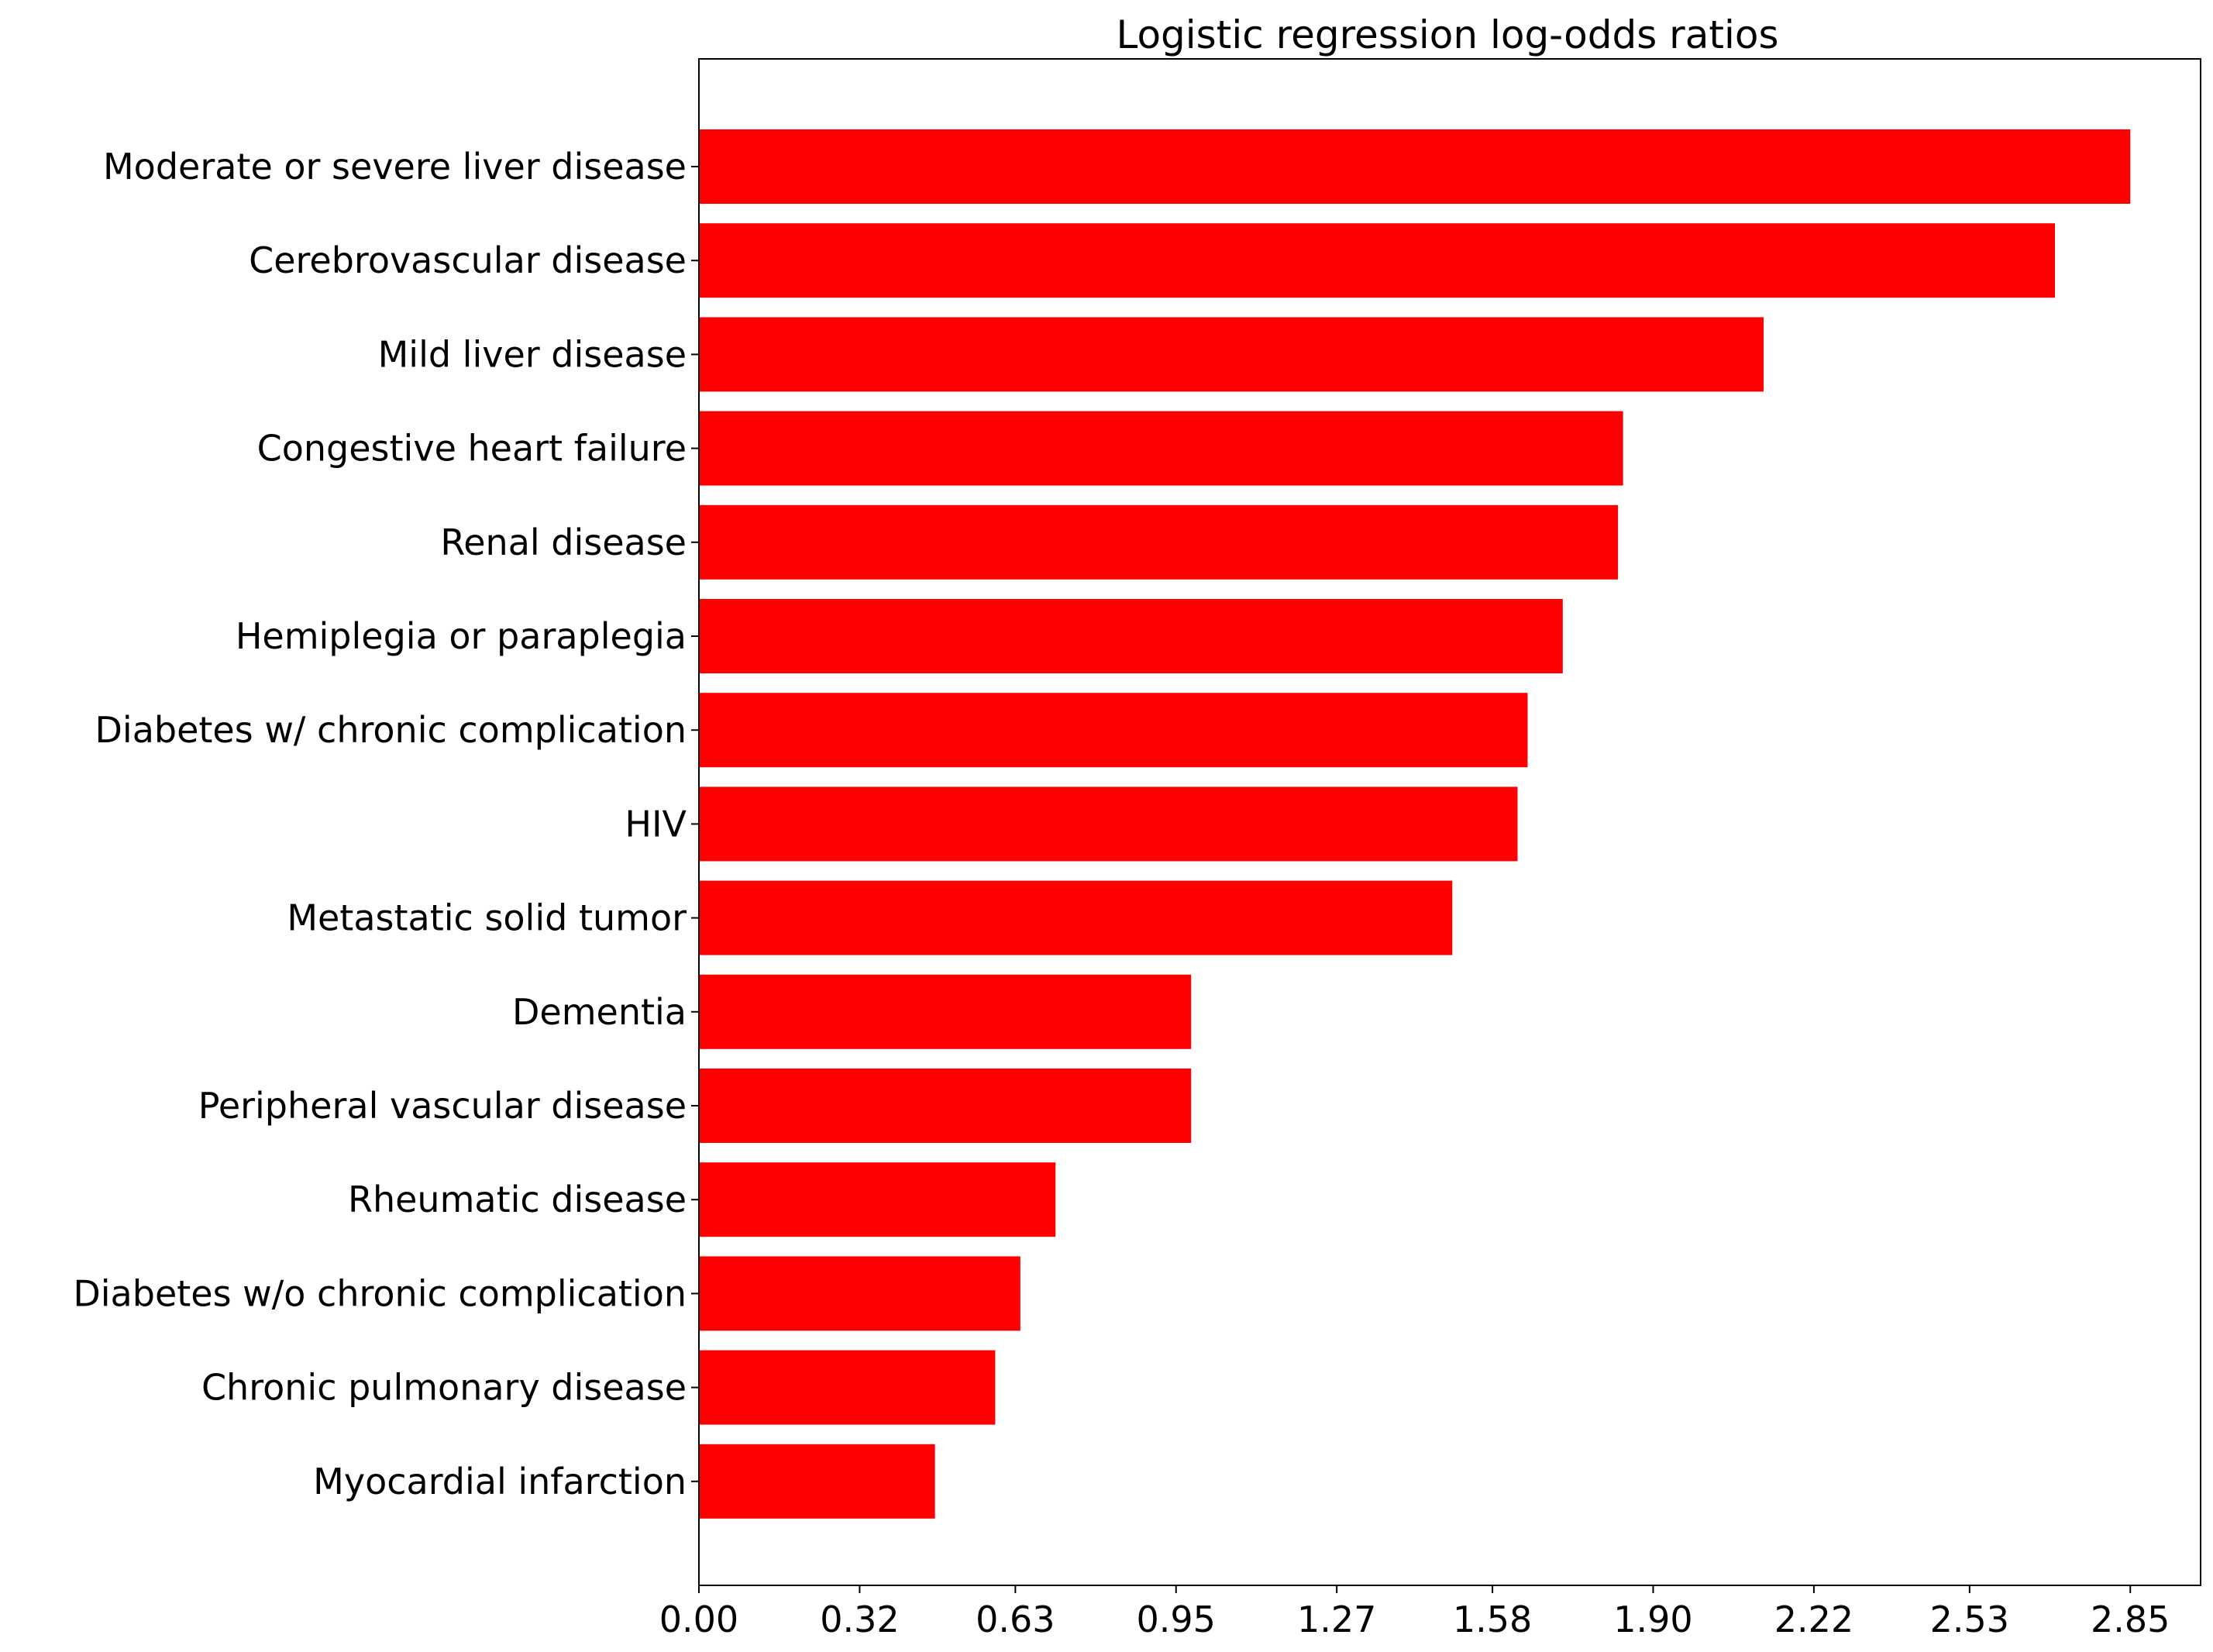  What do you see at coordinates (391, 730) in the screenshot?
I see `y-tick-label-6: Diabetes w/ chronic complication` at bounding box center [391, 730].